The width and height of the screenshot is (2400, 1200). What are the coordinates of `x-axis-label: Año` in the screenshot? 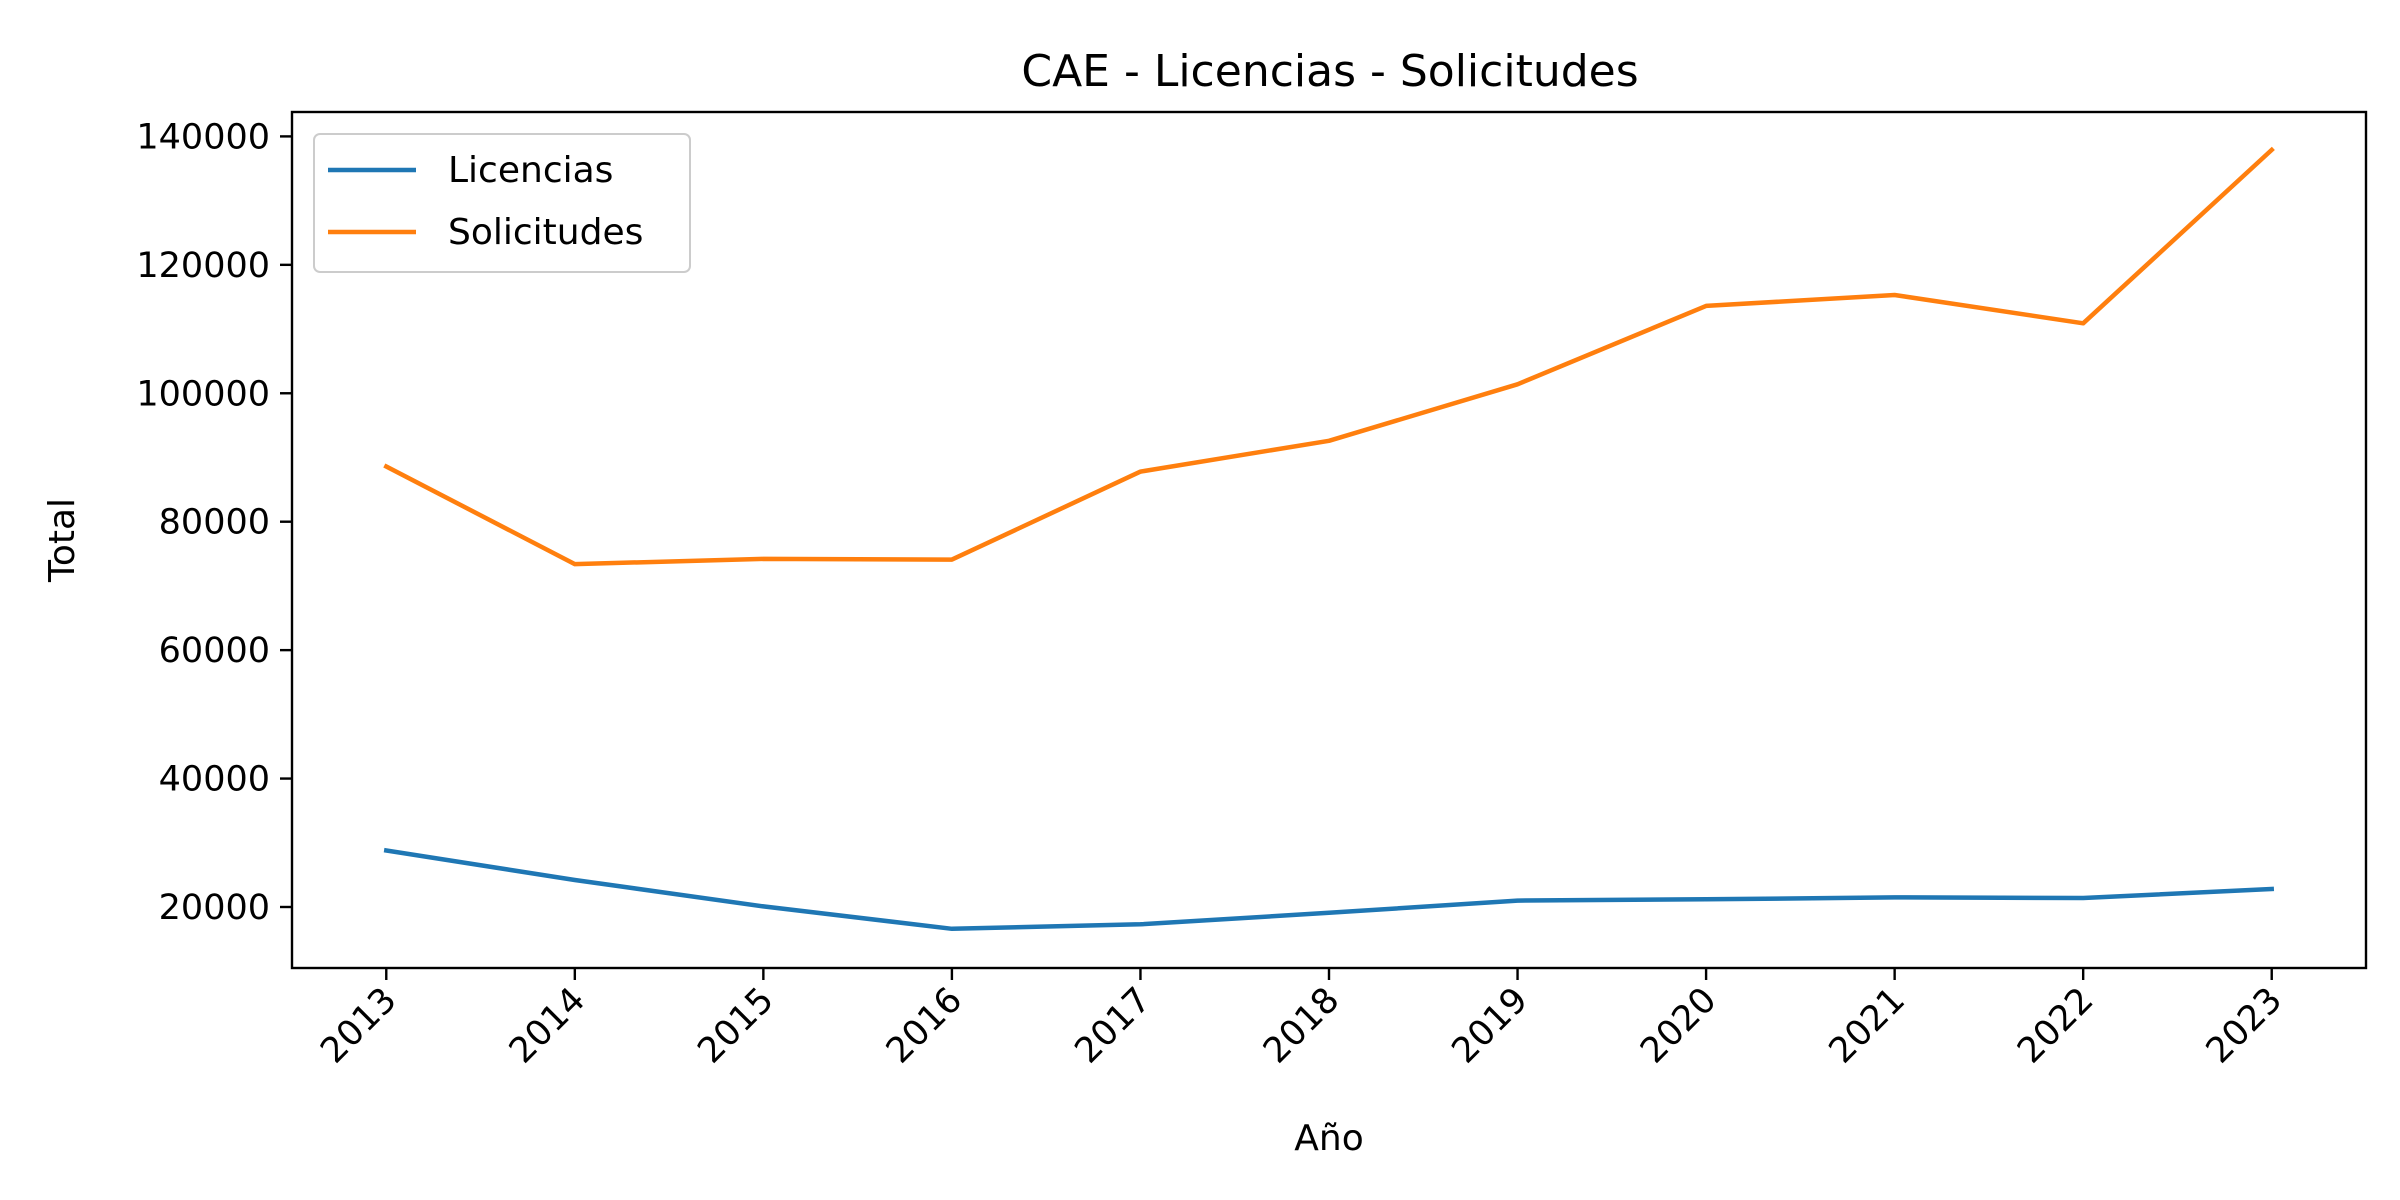 It's located at (1328, 1138).